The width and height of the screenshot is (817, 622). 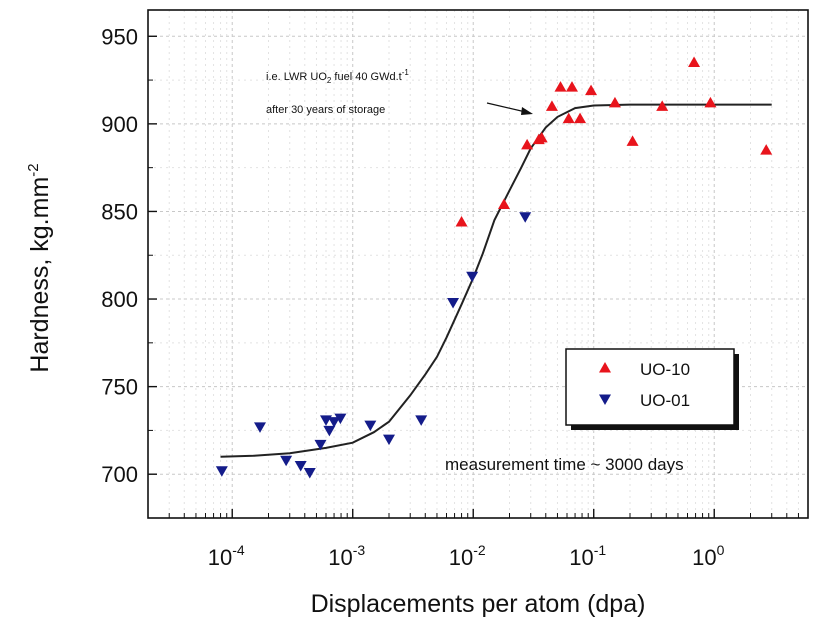 What do you see at coordinates (119, 124) in the screenshot?
I see `y-tick-label: 900` at bounding box center [119, 124].